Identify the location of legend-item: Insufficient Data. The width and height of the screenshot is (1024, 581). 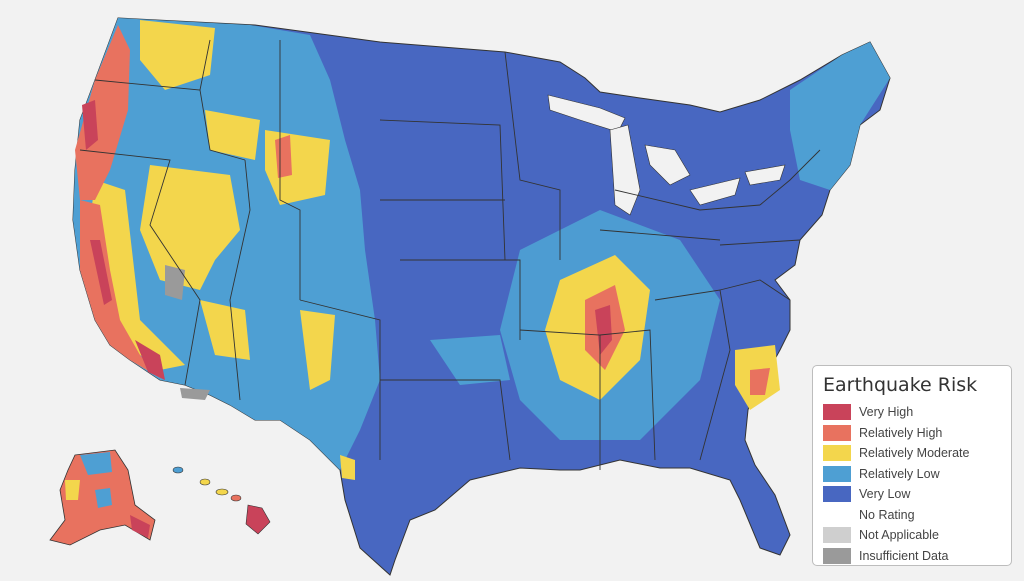
(912, 556).